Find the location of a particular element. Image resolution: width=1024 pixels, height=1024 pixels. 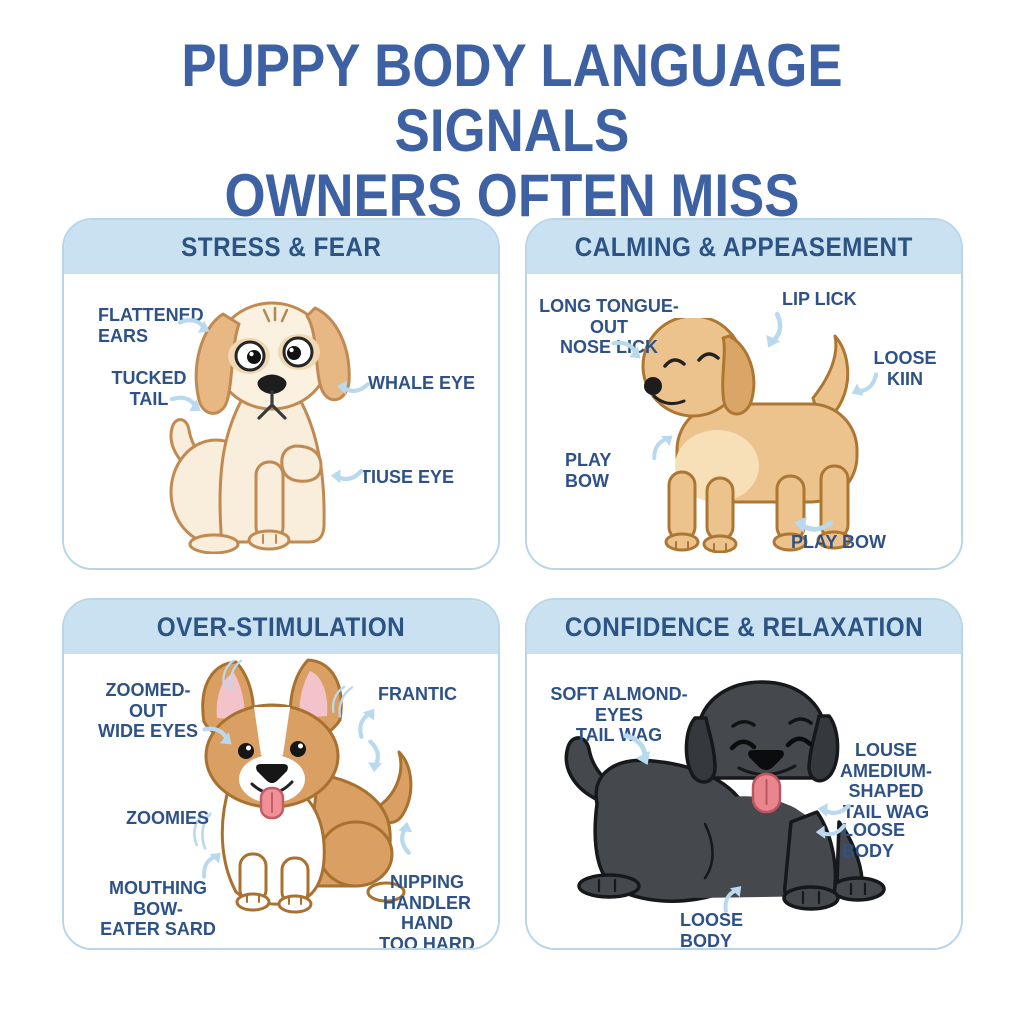

label-mouthing-bow-eater-sard: MOUTHING BOW- EATER SARD is located at coordinates (158, 909).